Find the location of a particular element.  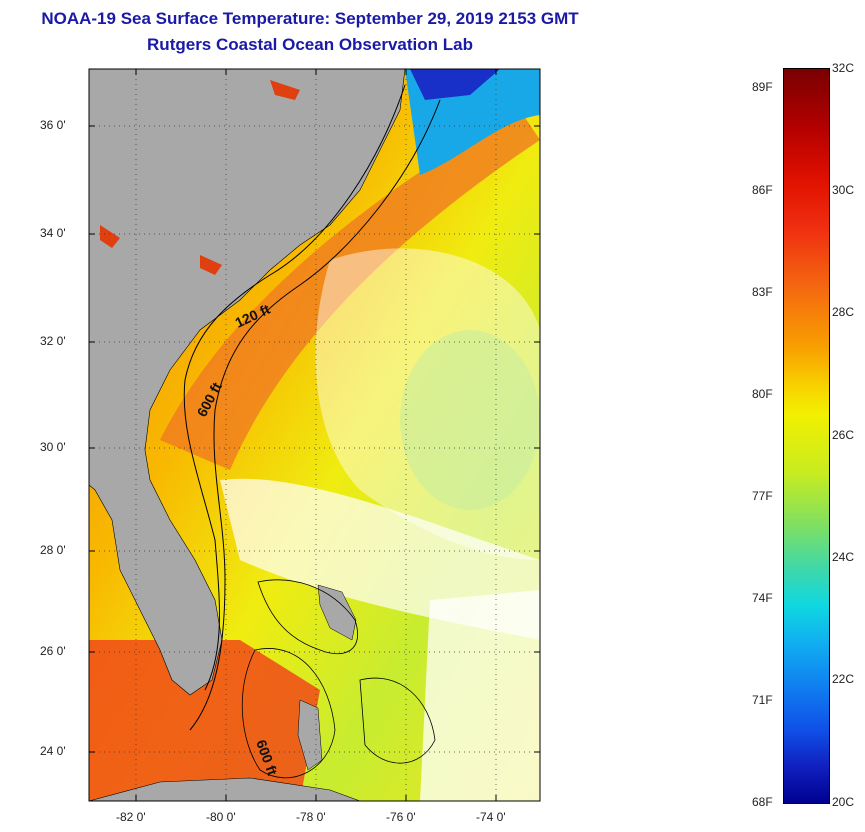

colorbar-label-28c: 28C is located at coordinates (843, 312).